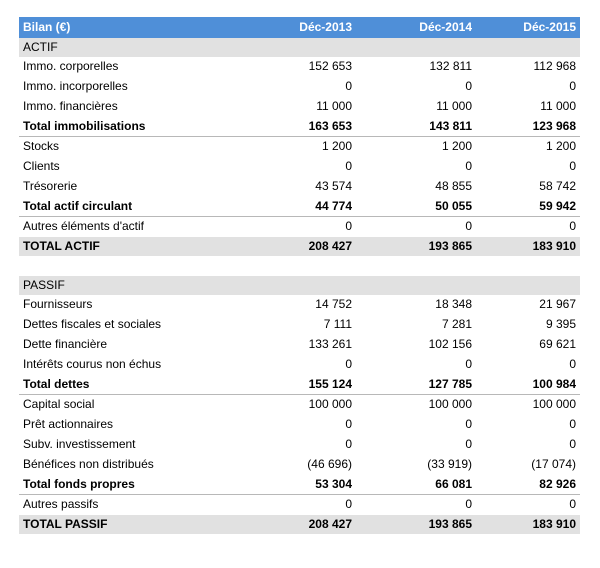  Describe the element at coordinates (119, 484) in the screenshot. I see `row-label: Total fonds propres` at that location.